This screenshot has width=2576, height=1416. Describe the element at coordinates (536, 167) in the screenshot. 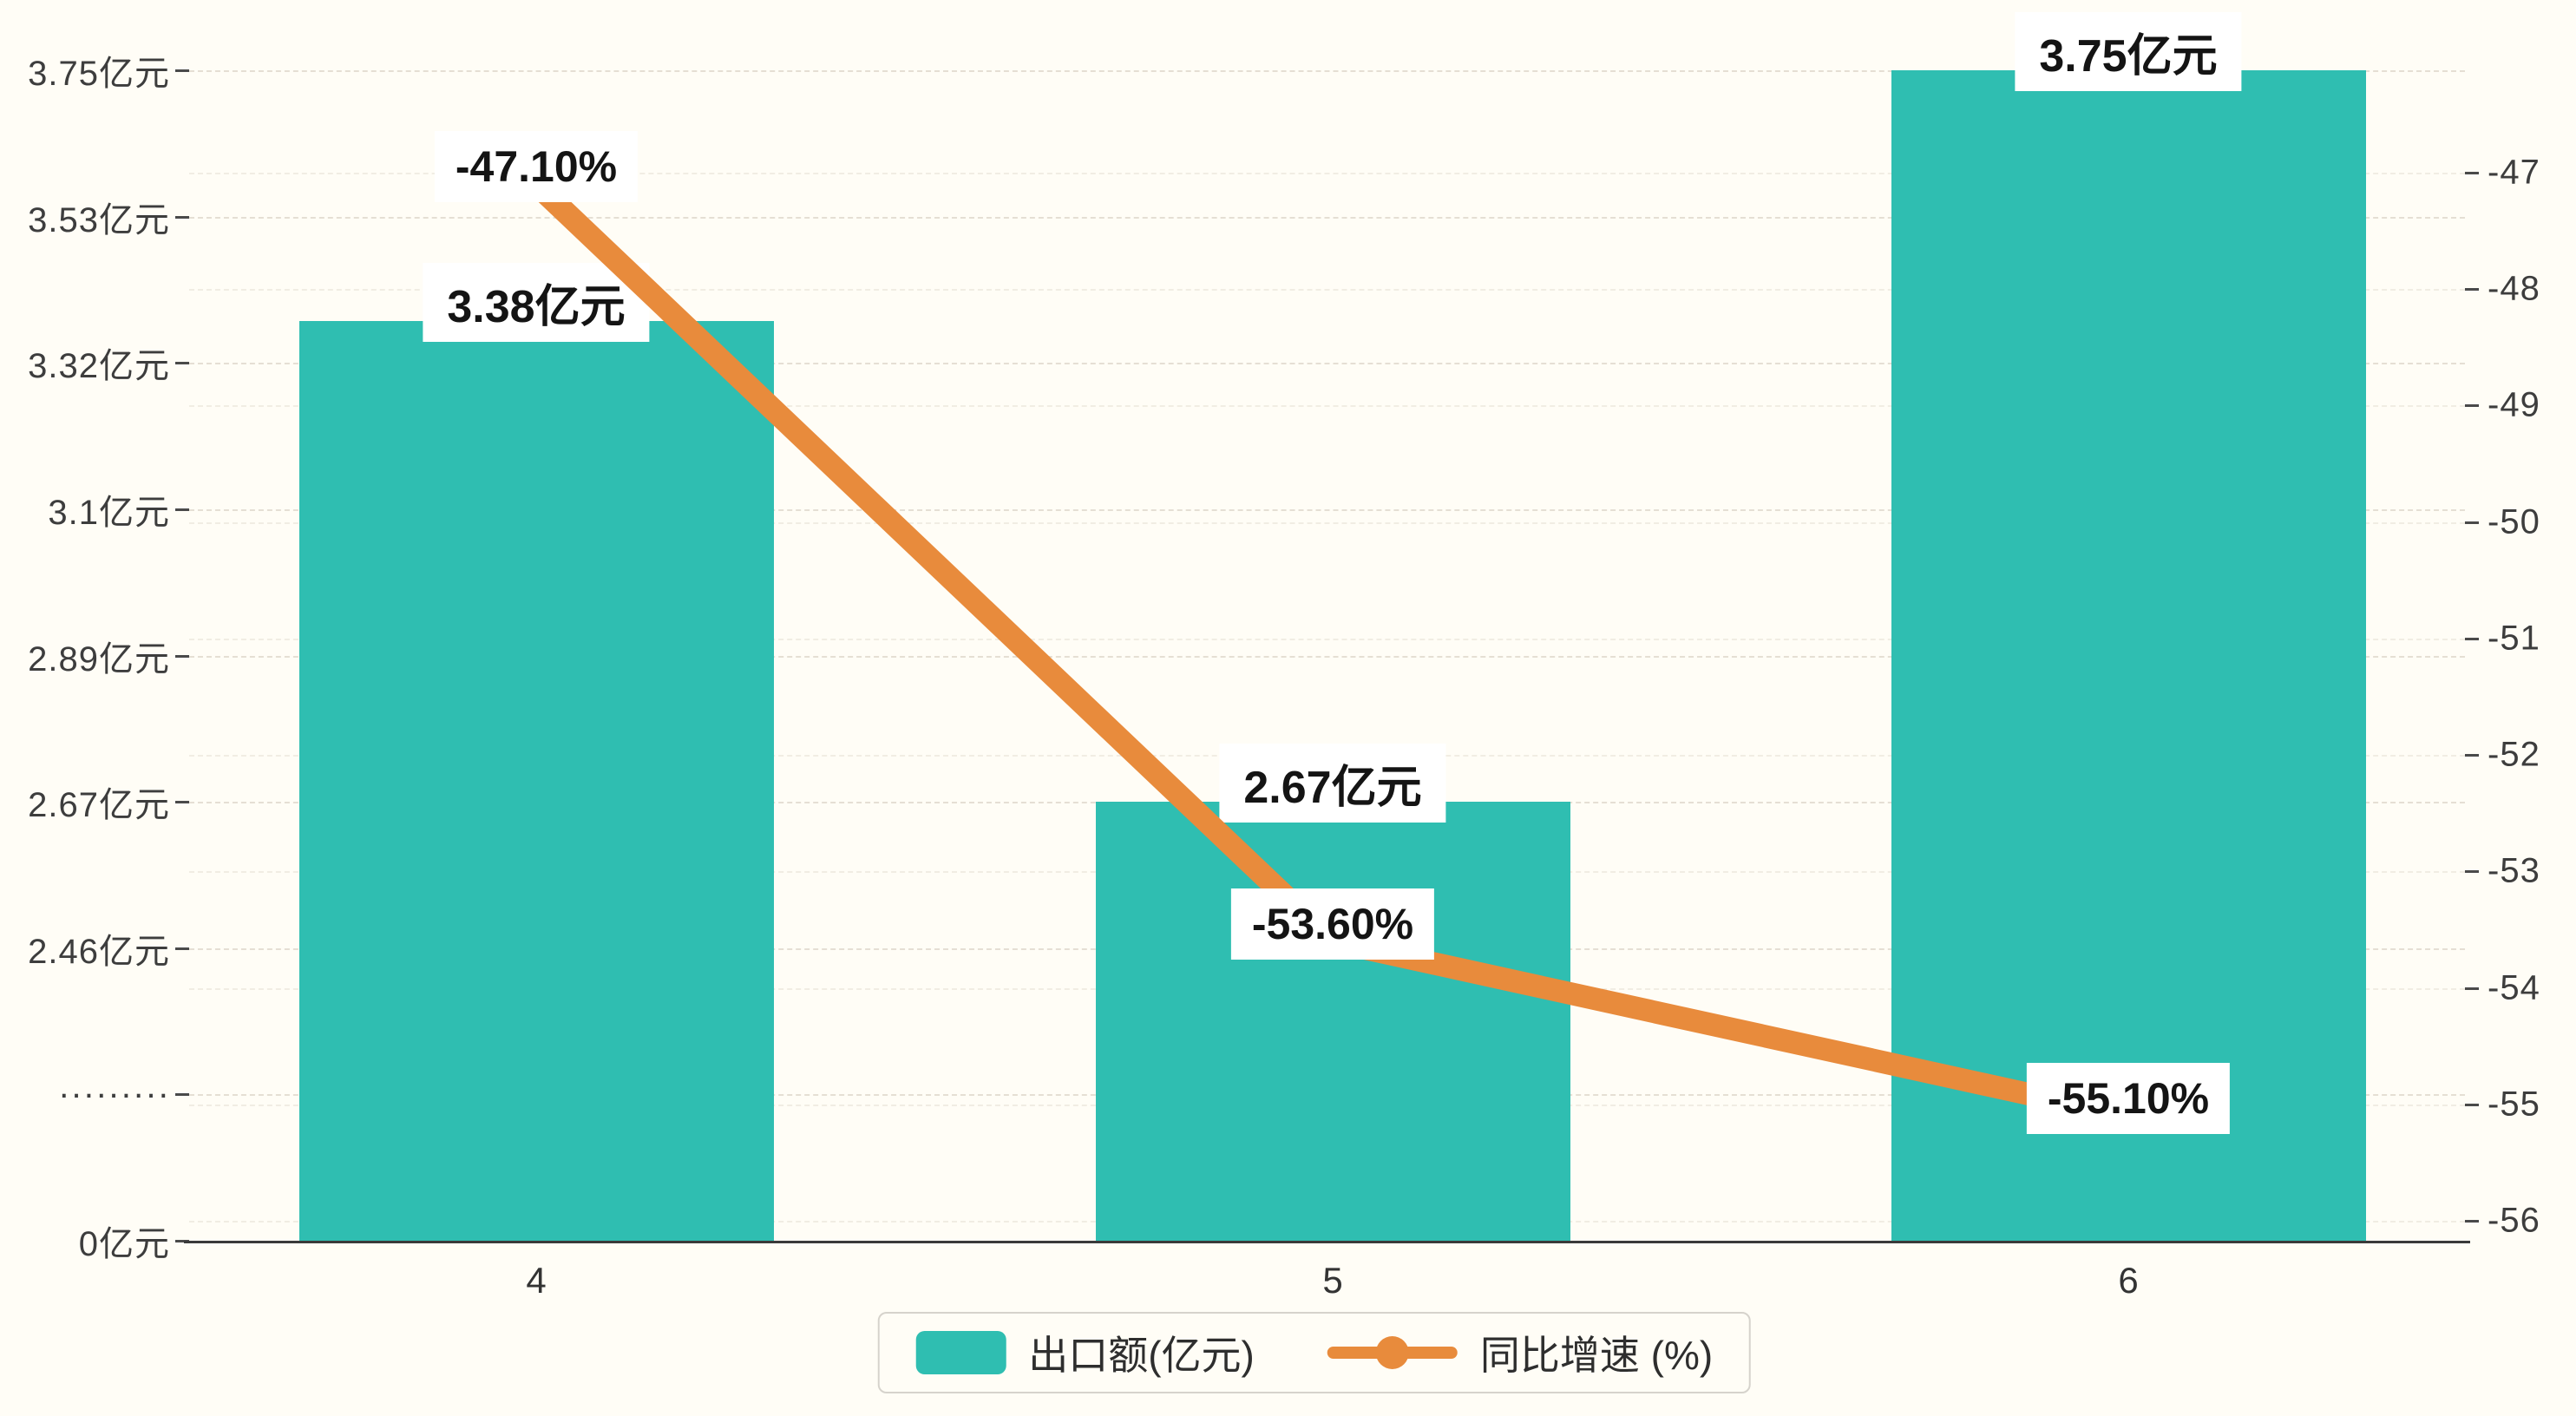

I see `growth-value-label-4: -47.10%` at that location.